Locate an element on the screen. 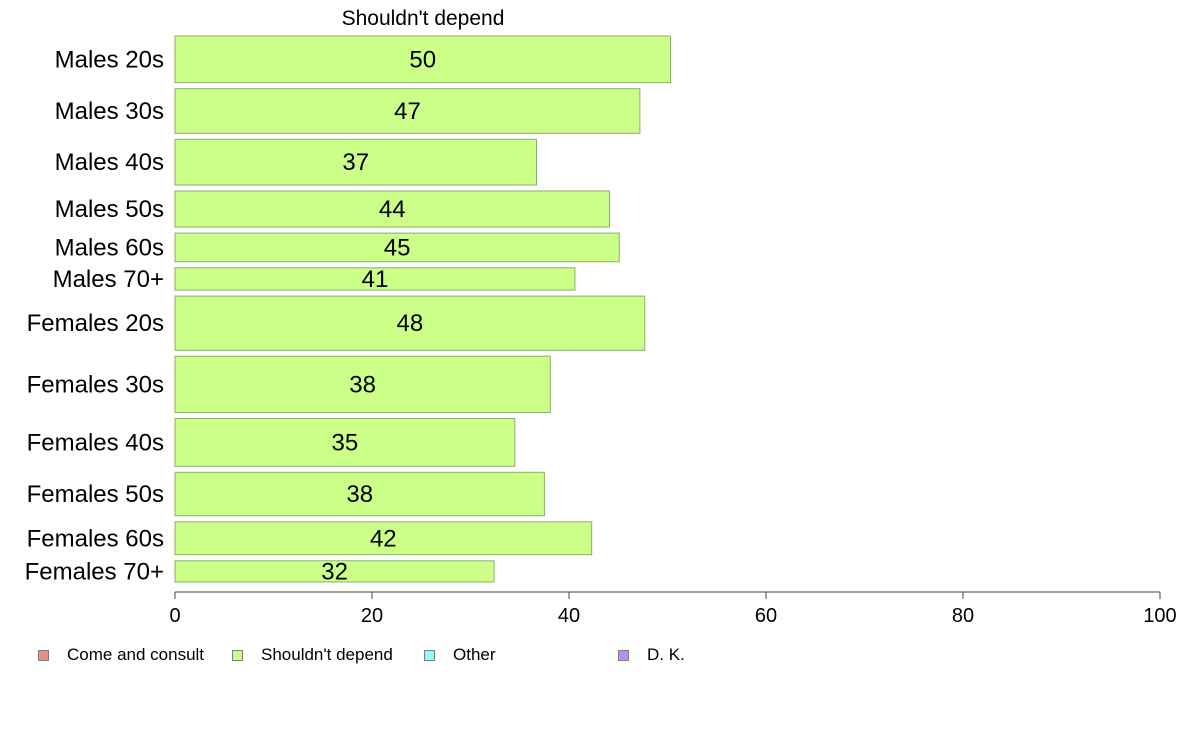  category-label: Males 20s is located at coordinates (109, 59).